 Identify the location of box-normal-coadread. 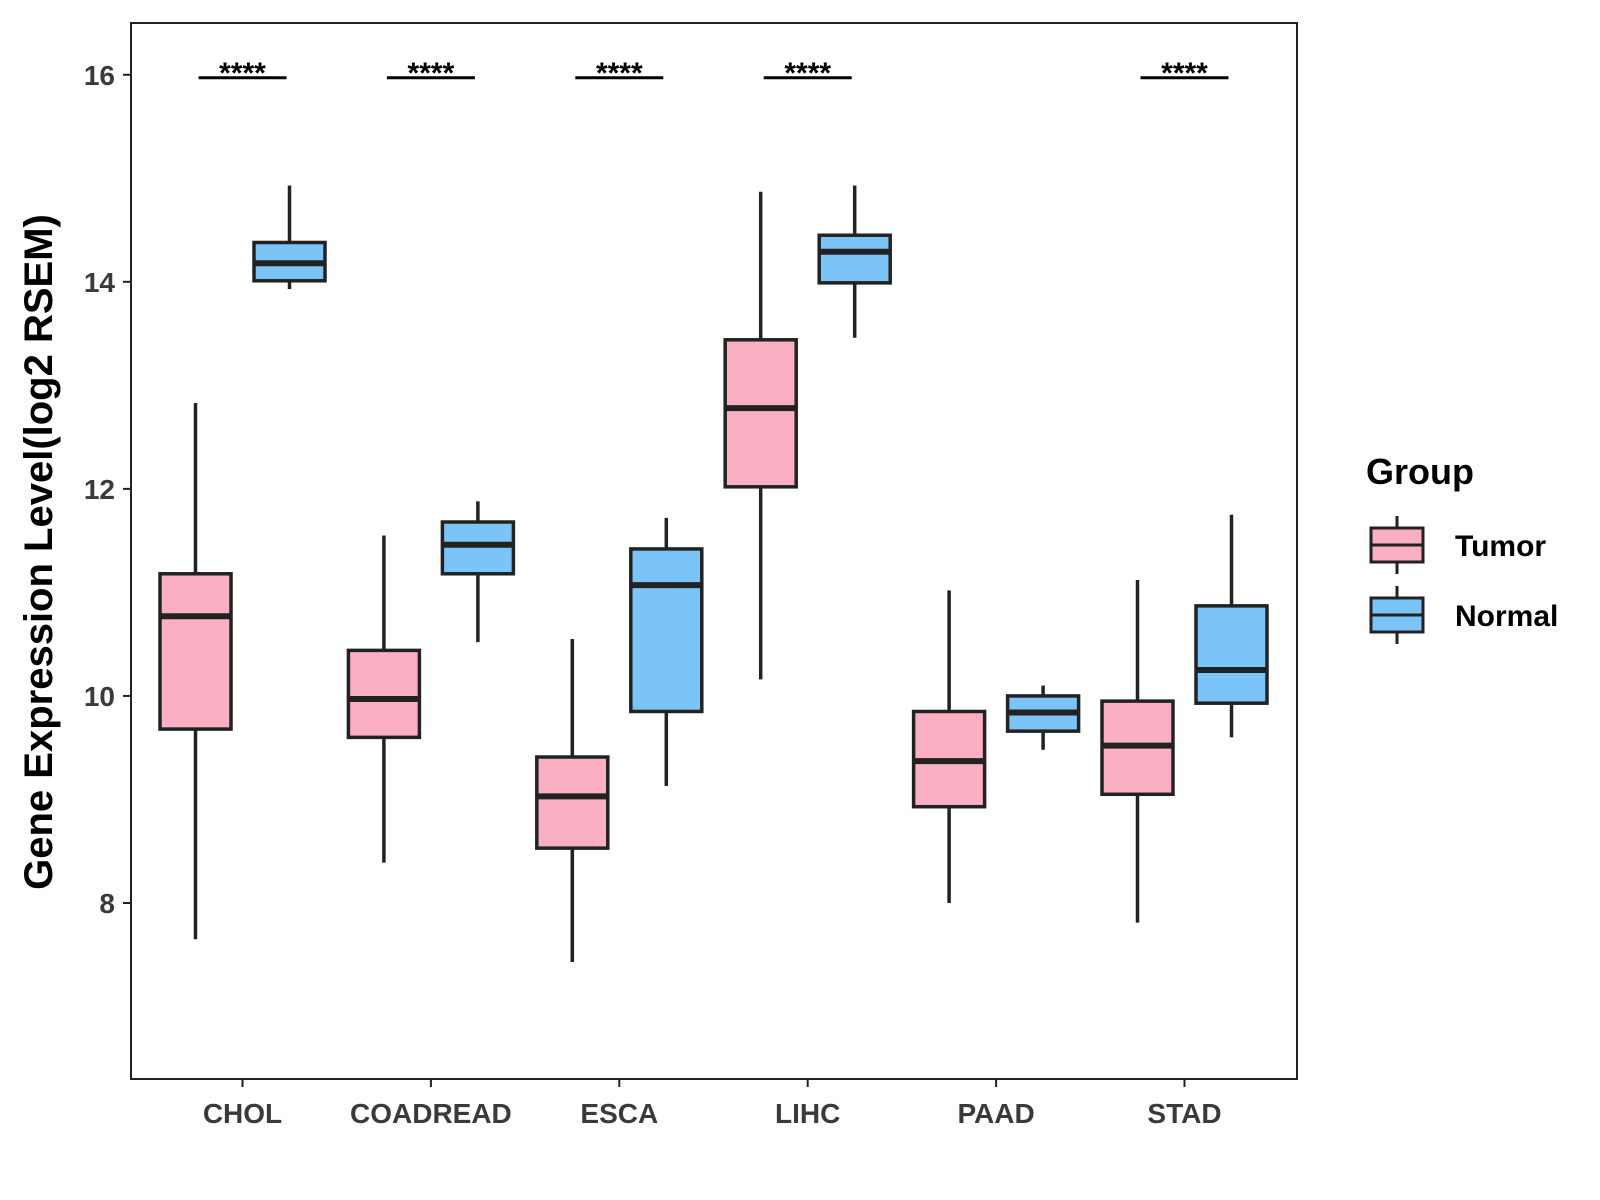
(478, 572).